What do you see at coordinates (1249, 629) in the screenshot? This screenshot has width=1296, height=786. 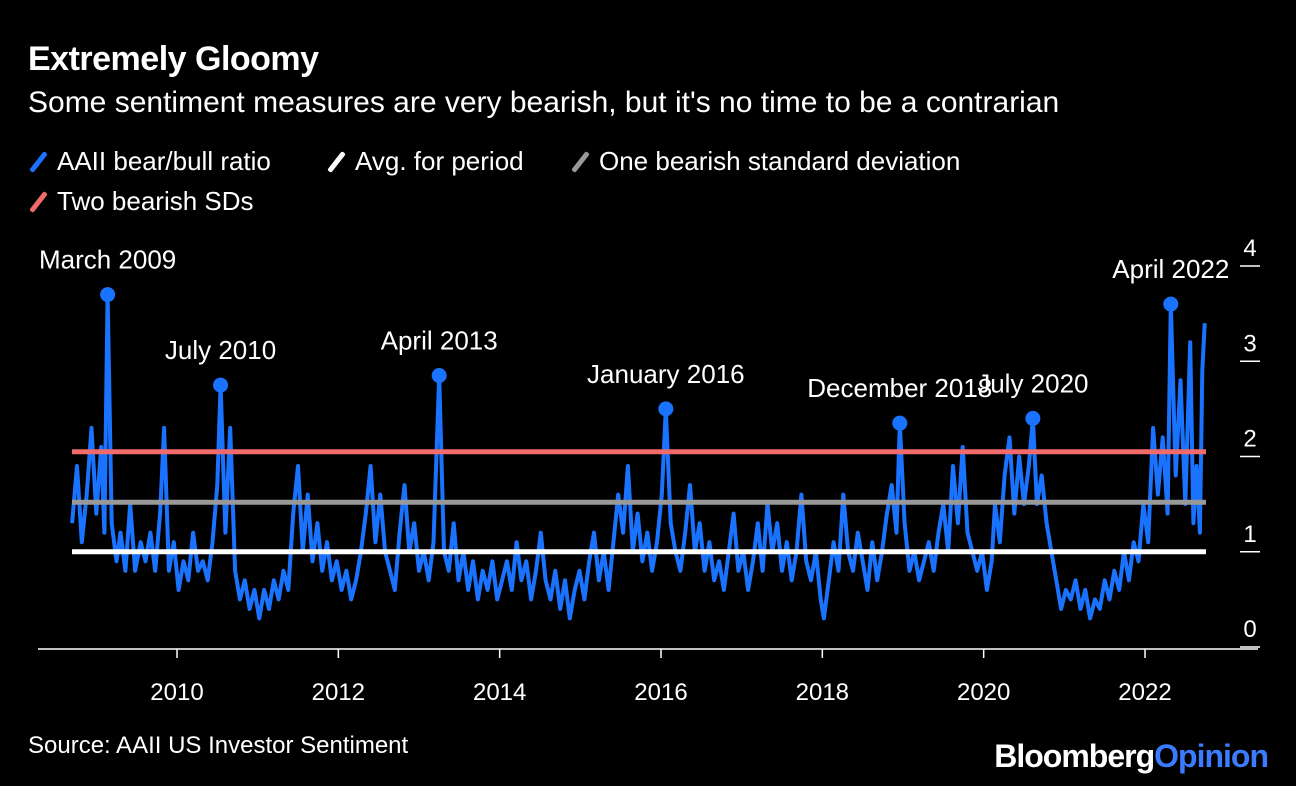 I see `y-tick-label: 0` at bounding box center [1249, 629].